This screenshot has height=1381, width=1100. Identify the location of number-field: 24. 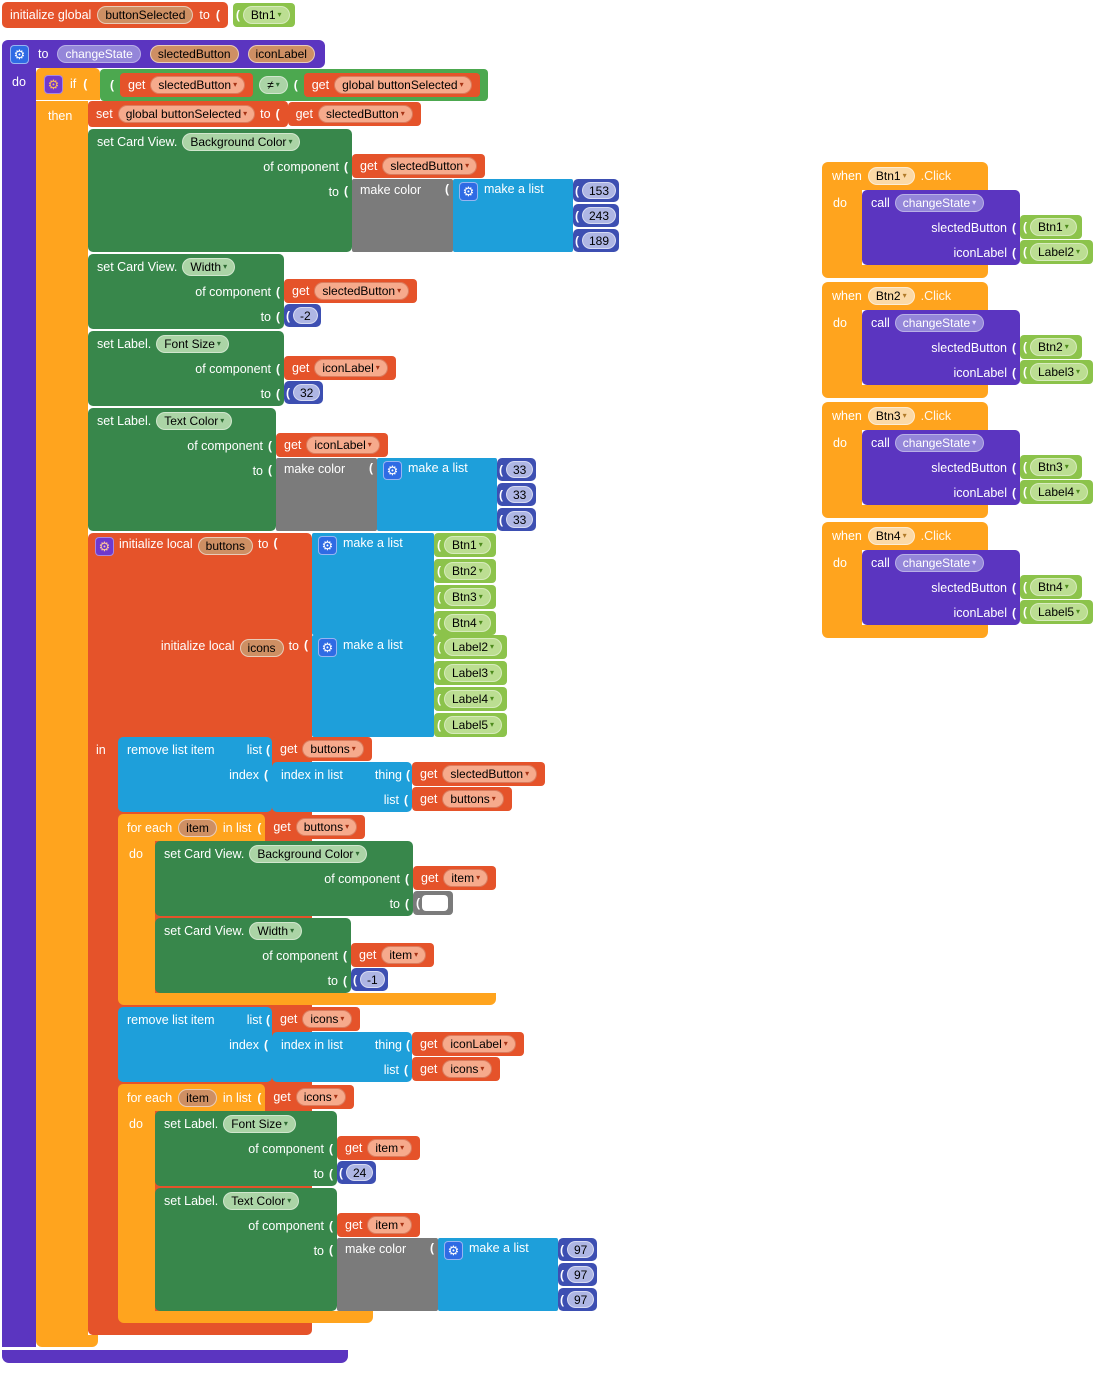
(360, 1172).